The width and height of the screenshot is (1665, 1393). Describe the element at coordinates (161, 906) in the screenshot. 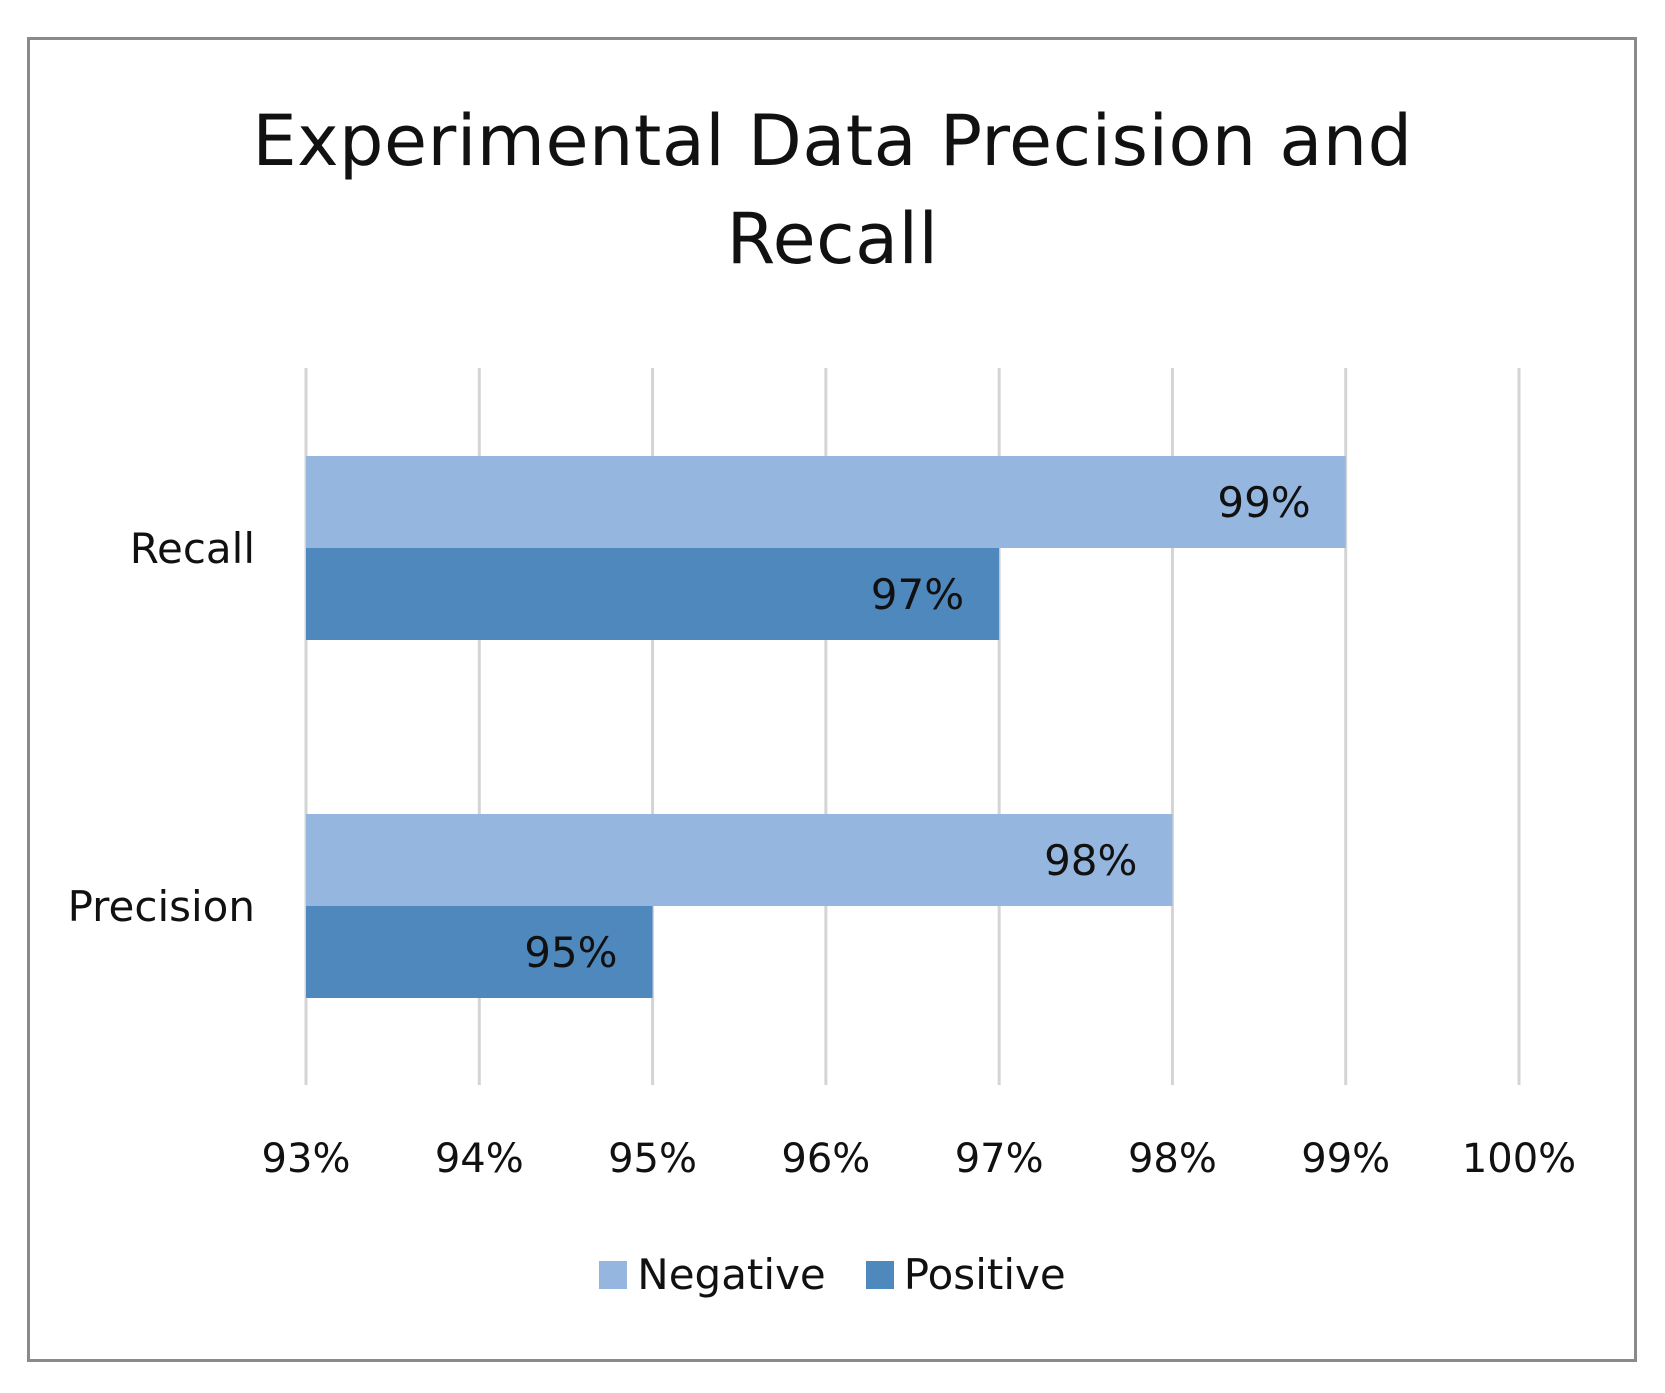

I see `category-label-precision: Precision` at that location.